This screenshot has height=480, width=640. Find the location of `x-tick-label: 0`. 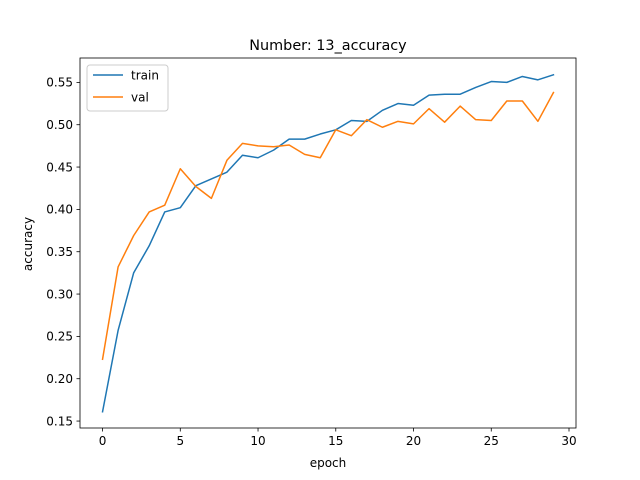

x-tick-label: 0 is located at coordinates (103, 441).